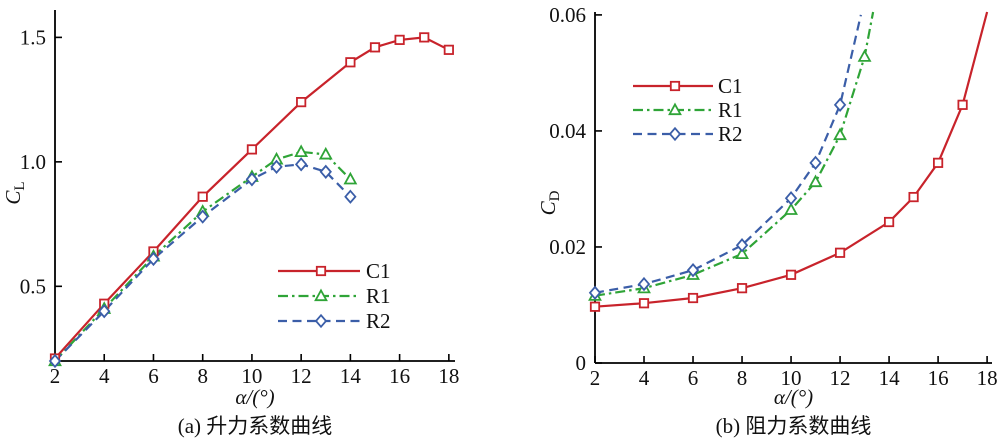 The width and height of the screenshot is (1000, 446). Describe the element at coordinates (19, 186) in the screenshot. I see `chart-a-ylabel-subscript: L` at that location.